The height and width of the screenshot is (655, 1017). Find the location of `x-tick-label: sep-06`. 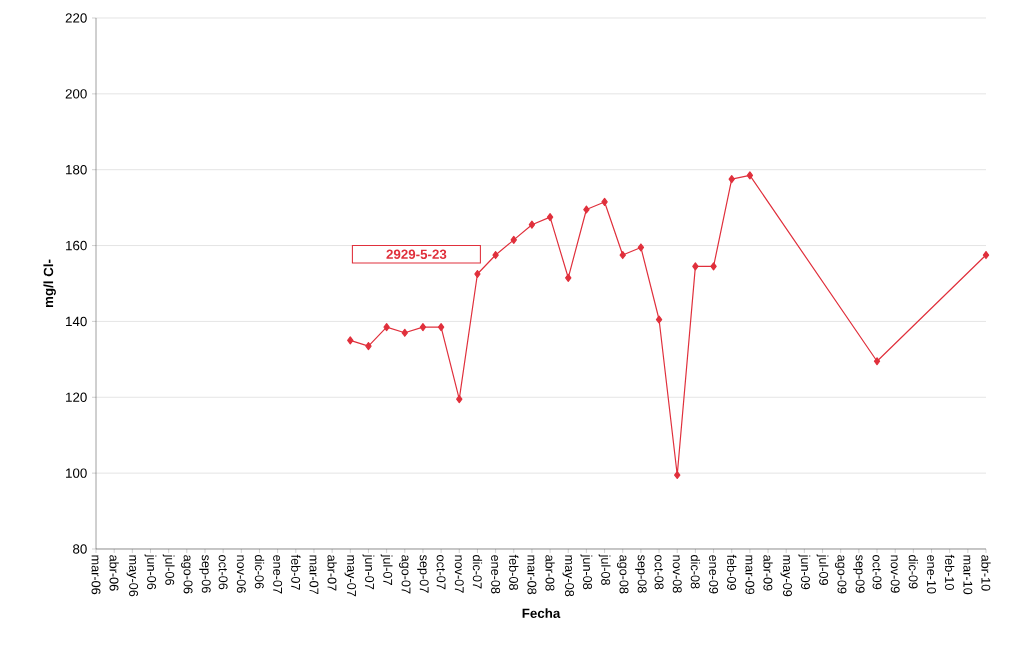

x-tick-label: sep-06 is located at coordinates (205, 573).